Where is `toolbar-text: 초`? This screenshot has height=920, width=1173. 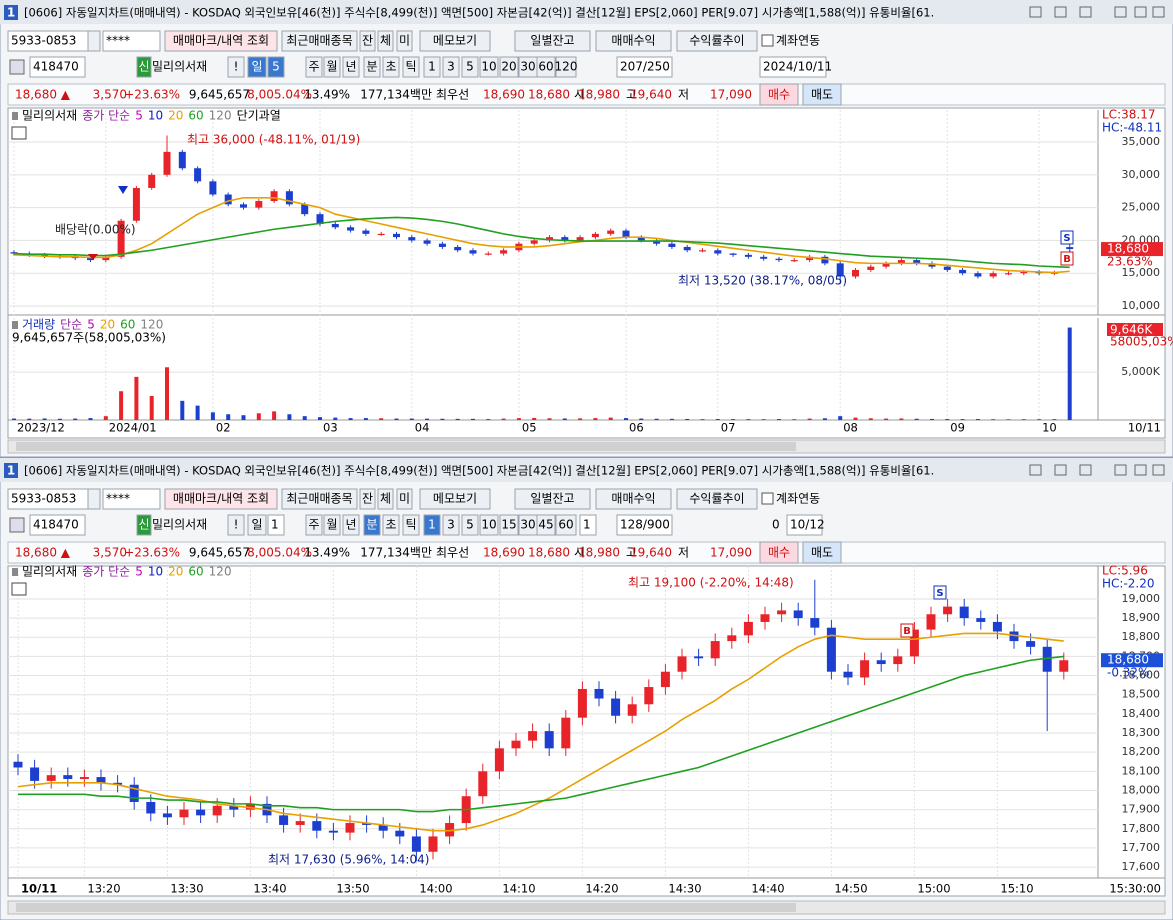 toolbar-text: 초 is located at coordinates (390, 525).